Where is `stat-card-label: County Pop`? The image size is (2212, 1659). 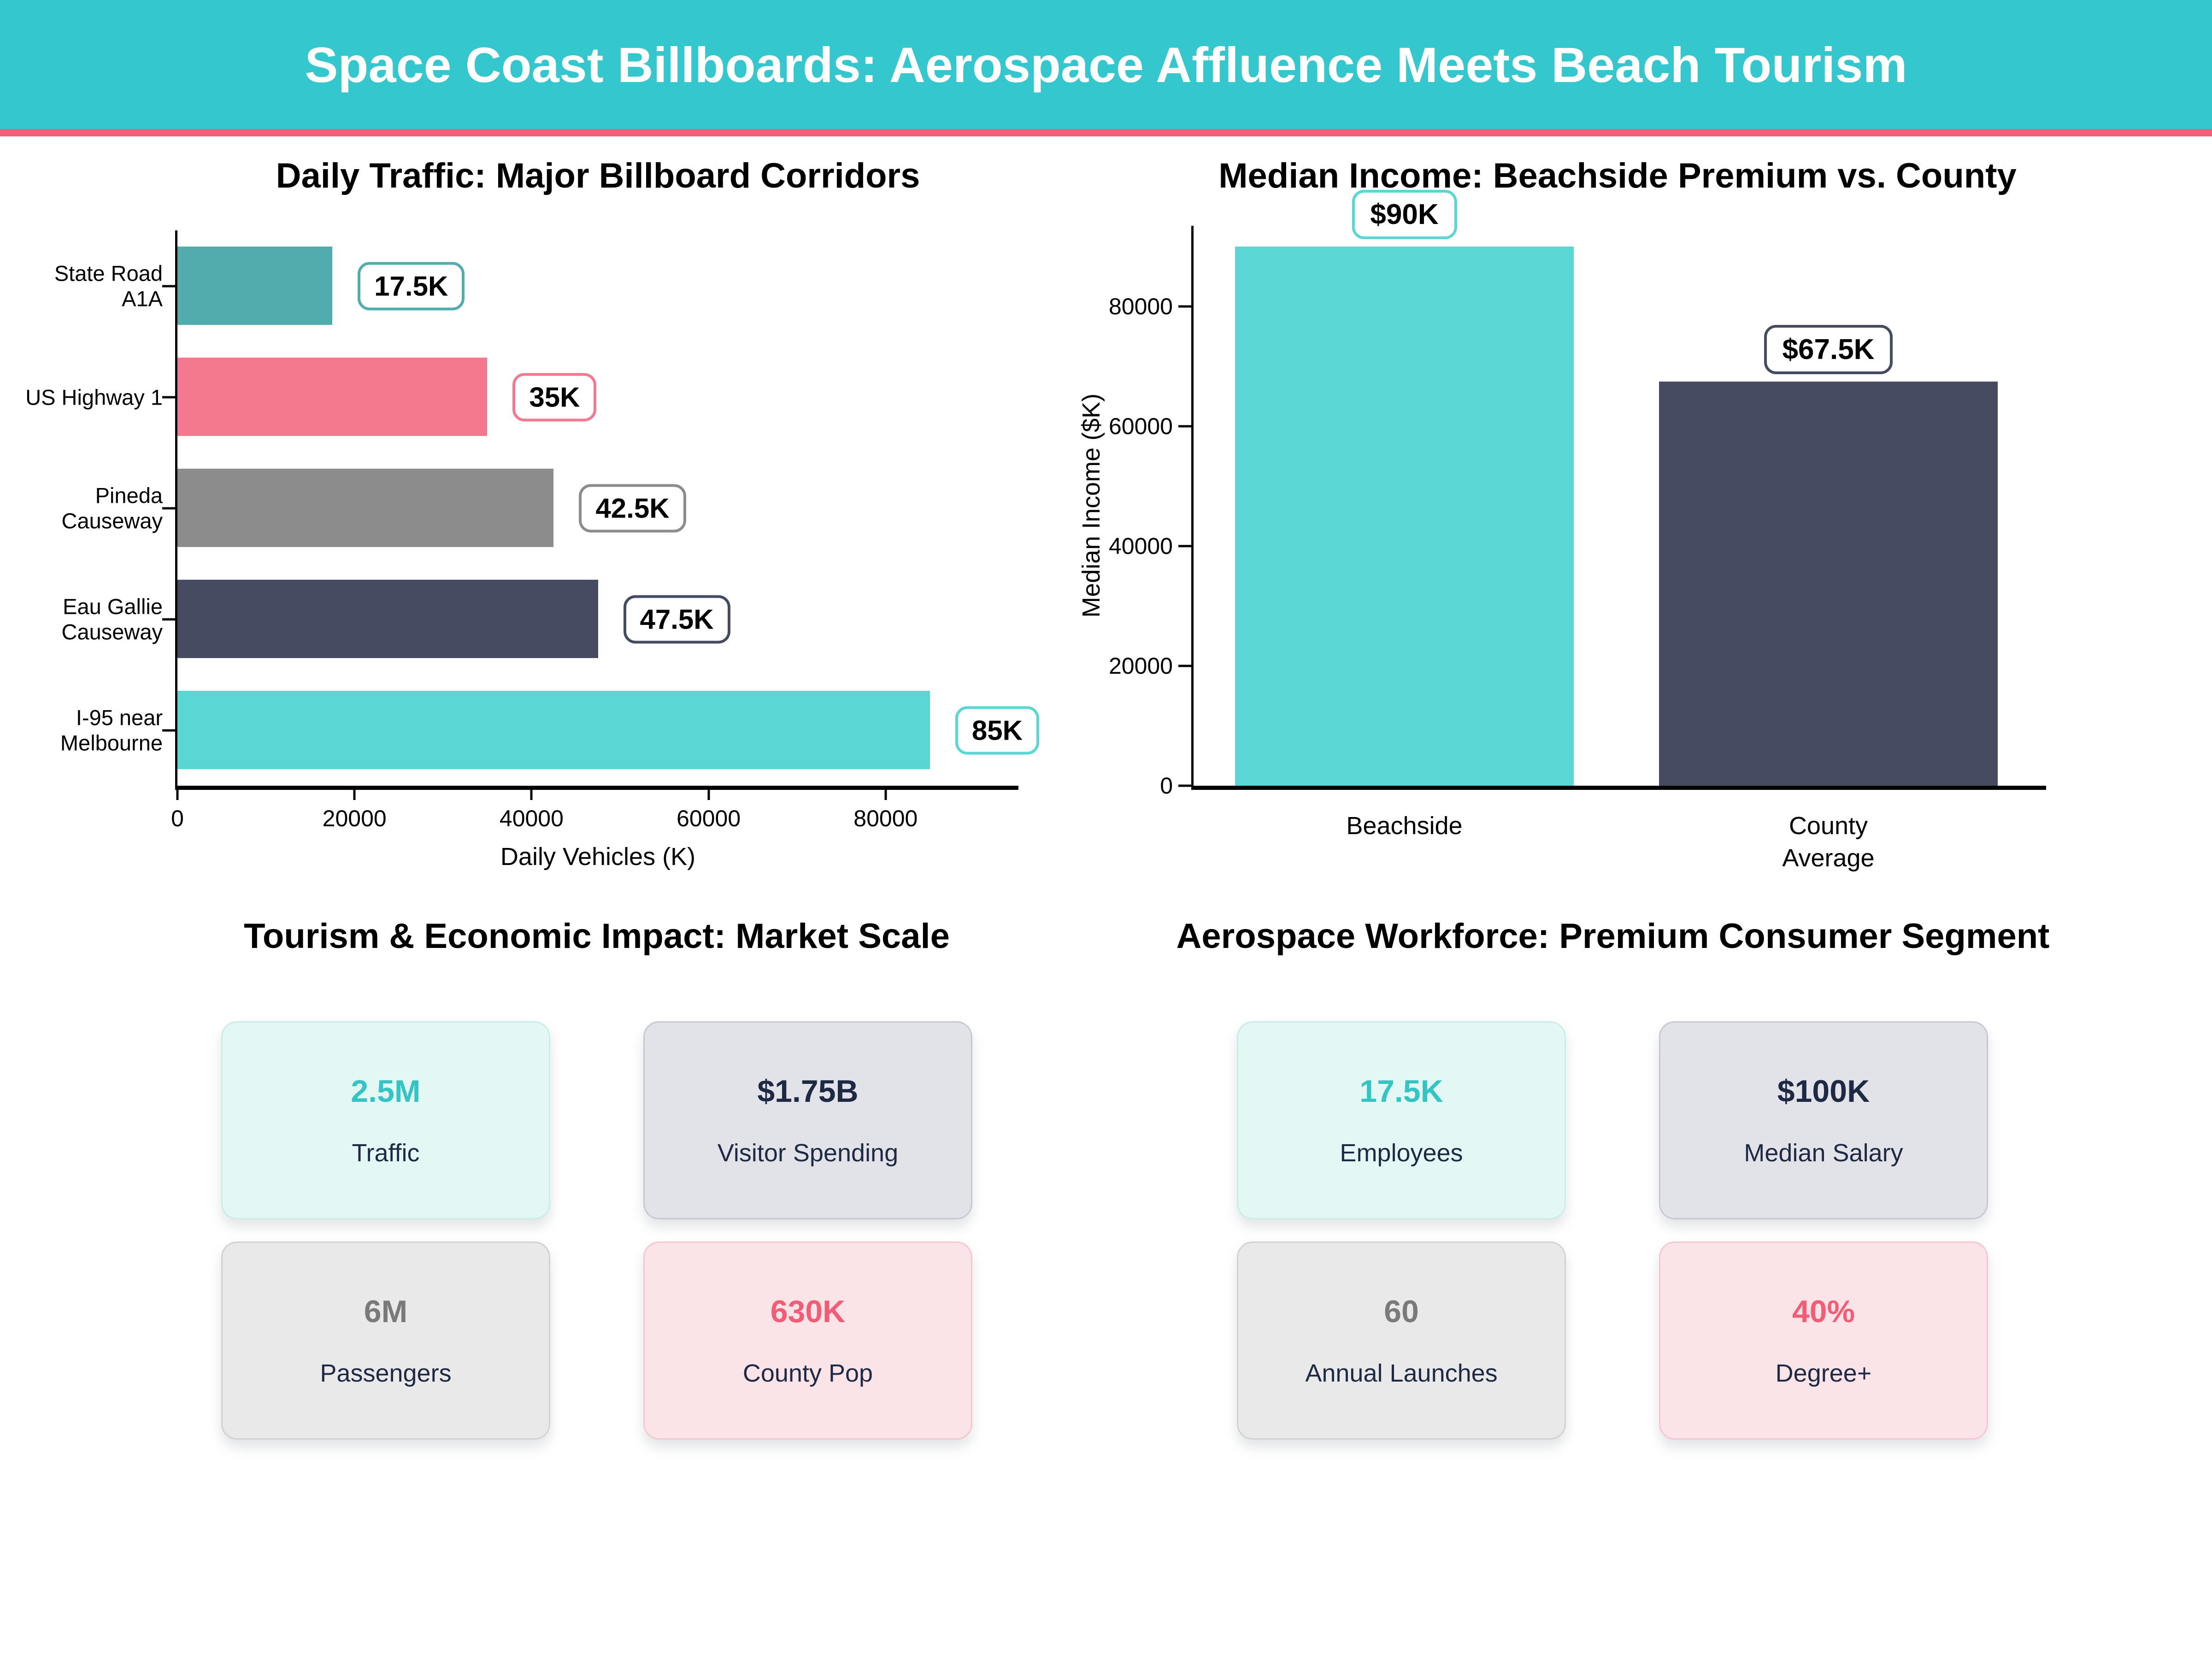
stat-card-label: County Pop is located at coordinates (807, 1373).